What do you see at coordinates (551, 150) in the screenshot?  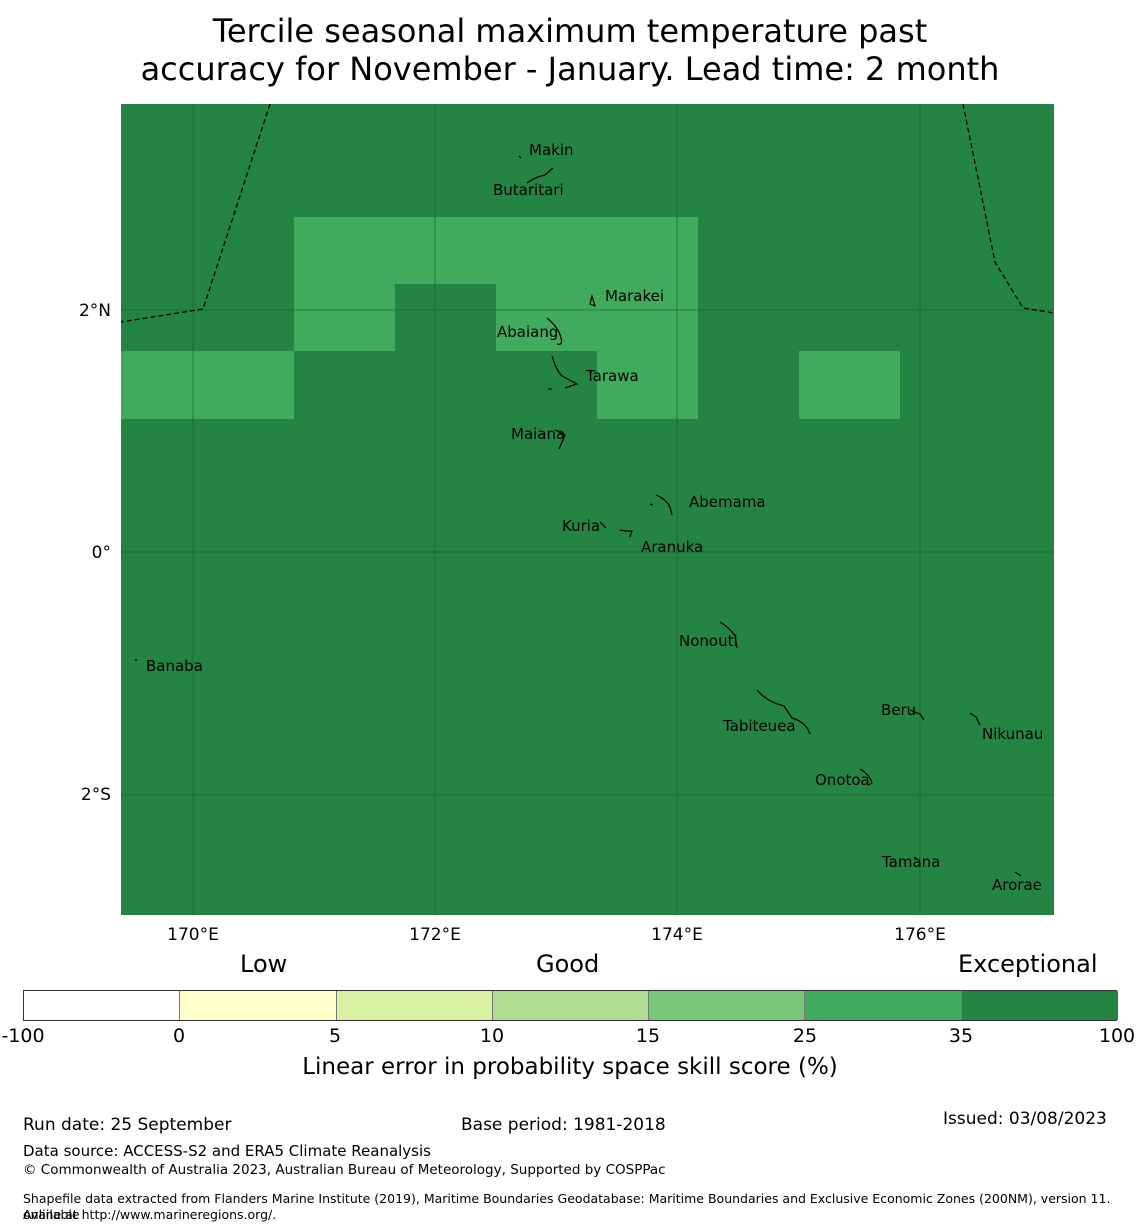 I see `place-label-makin: Makin` at bounding box center [551, 150].